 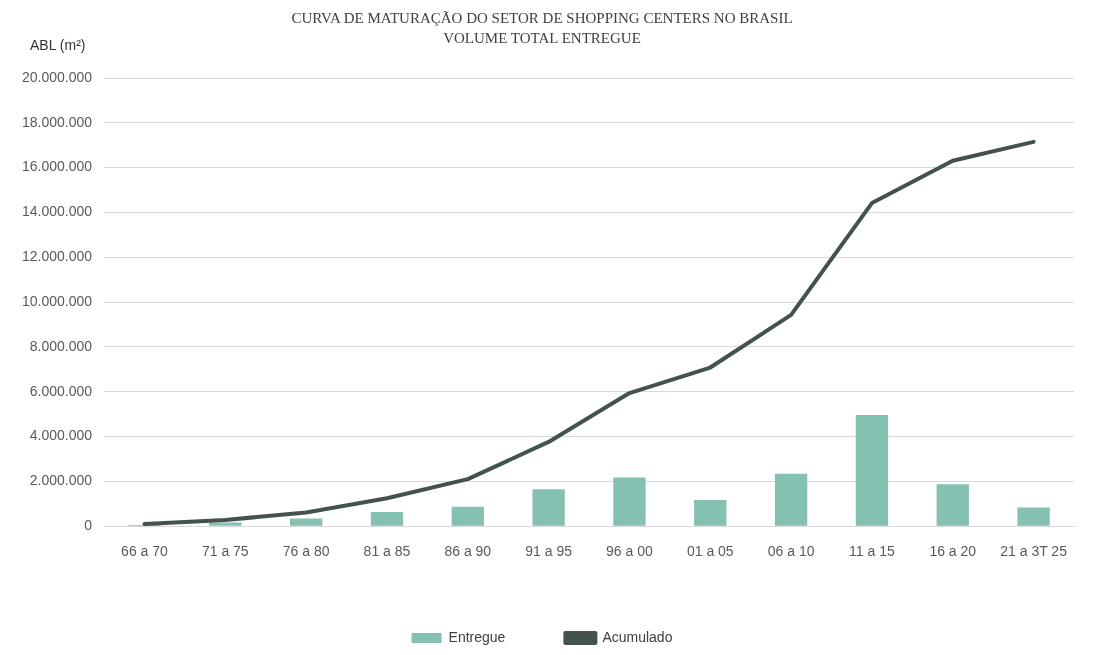 What do you see at coordinates (57, 166) in the screenshot?
I see `y-tick-label: 16.000.000` at bounding box center [57, 166].